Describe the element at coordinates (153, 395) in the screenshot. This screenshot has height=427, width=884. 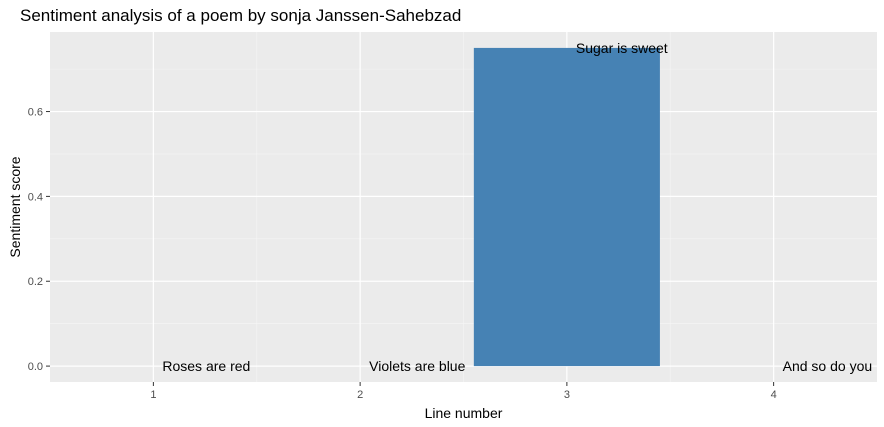
I see `x-tick-label: 1` at that location.